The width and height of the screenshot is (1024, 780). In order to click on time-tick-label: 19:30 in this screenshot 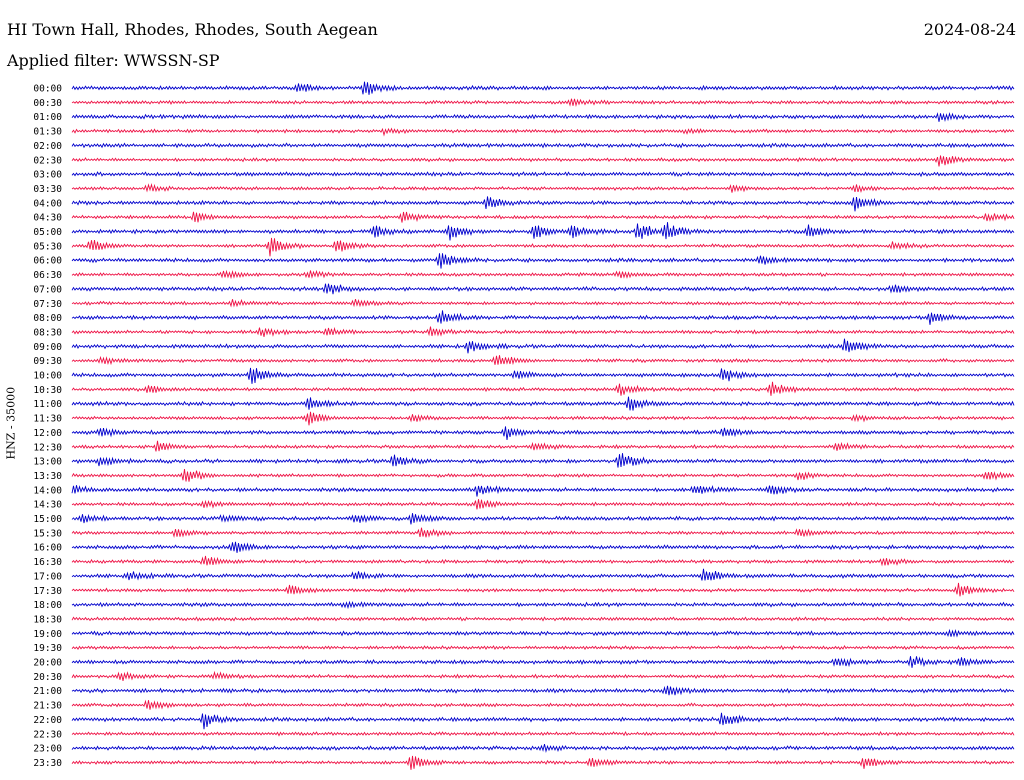, I will do `click(47, 648)`.